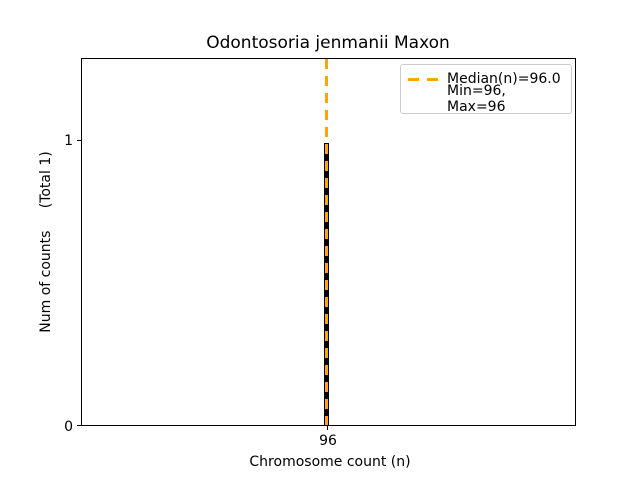 The height and width of the screenshot is (480, 640). I want to click on ytick-label-1: 1, so click(68, 141).